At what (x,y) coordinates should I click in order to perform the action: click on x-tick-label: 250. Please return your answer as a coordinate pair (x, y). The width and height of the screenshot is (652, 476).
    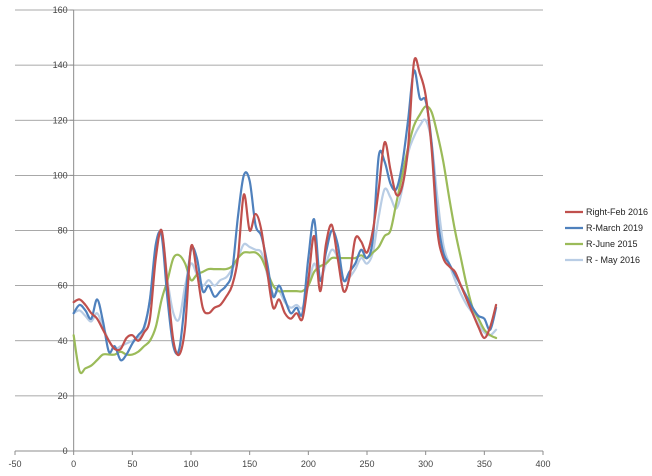
    Looking at the image, I should click on (366, 464).